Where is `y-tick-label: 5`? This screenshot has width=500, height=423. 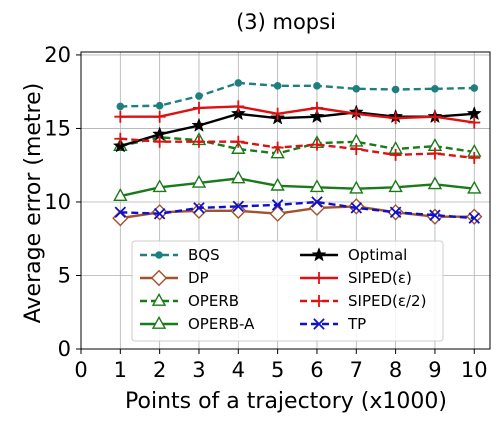 y-tick-label: 5 is located at coordinates (64, 275).